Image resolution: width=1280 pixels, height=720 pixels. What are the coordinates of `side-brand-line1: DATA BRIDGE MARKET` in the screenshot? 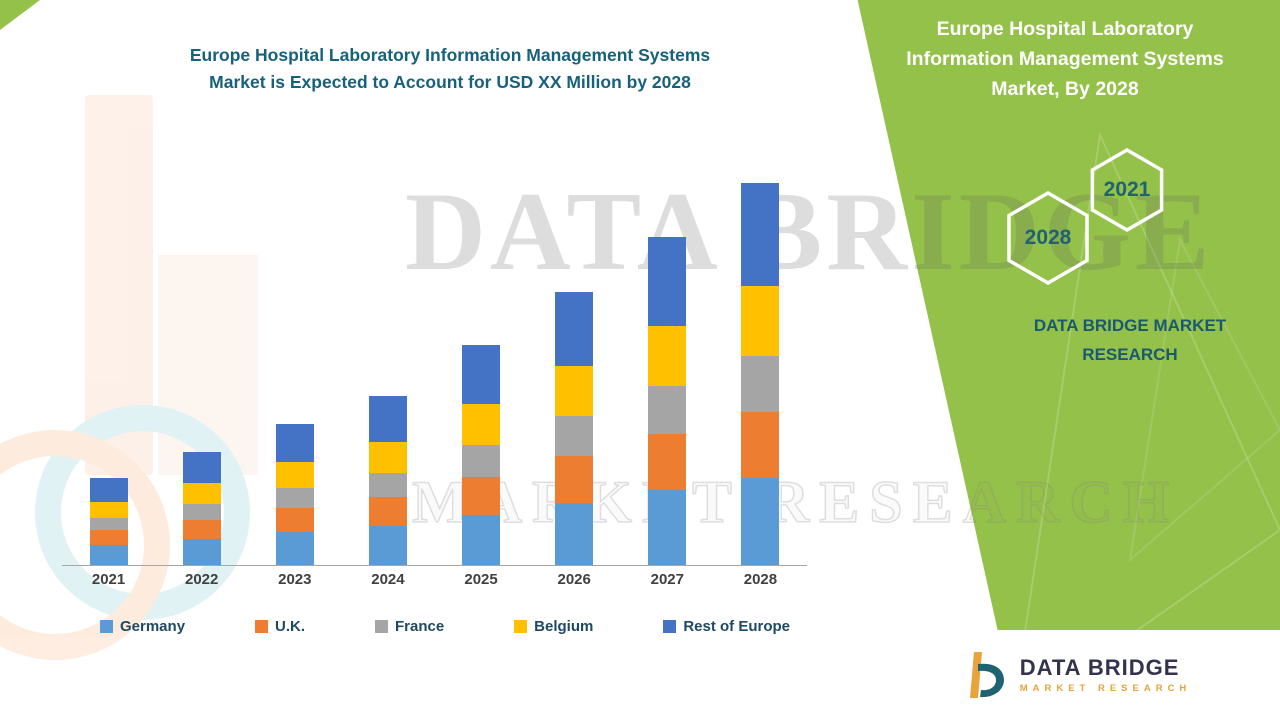 It's located at (1130, 325).